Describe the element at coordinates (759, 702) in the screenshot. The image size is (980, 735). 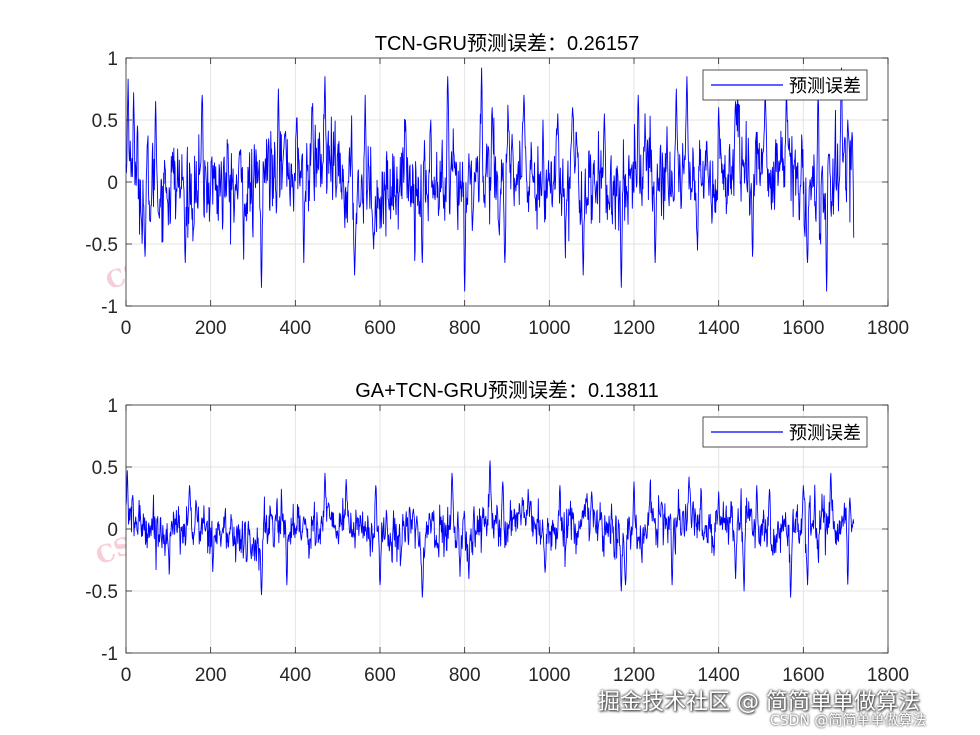
I see `brand-watermark: 掘金技术社区 @ 简简单单做算法` at that location.